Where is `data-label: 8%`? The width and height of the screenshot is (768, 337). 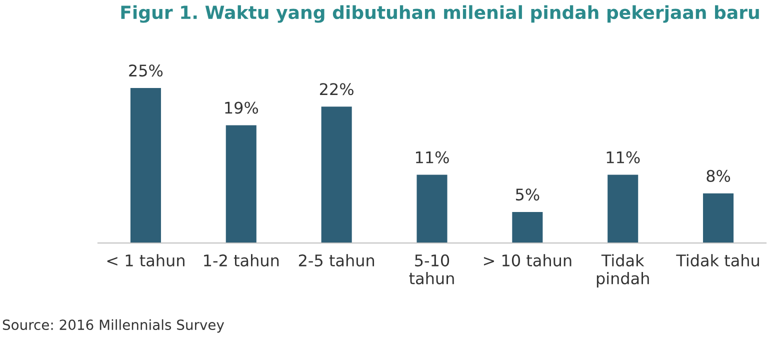
data-label: 8% is located at coordinates (718, 176).